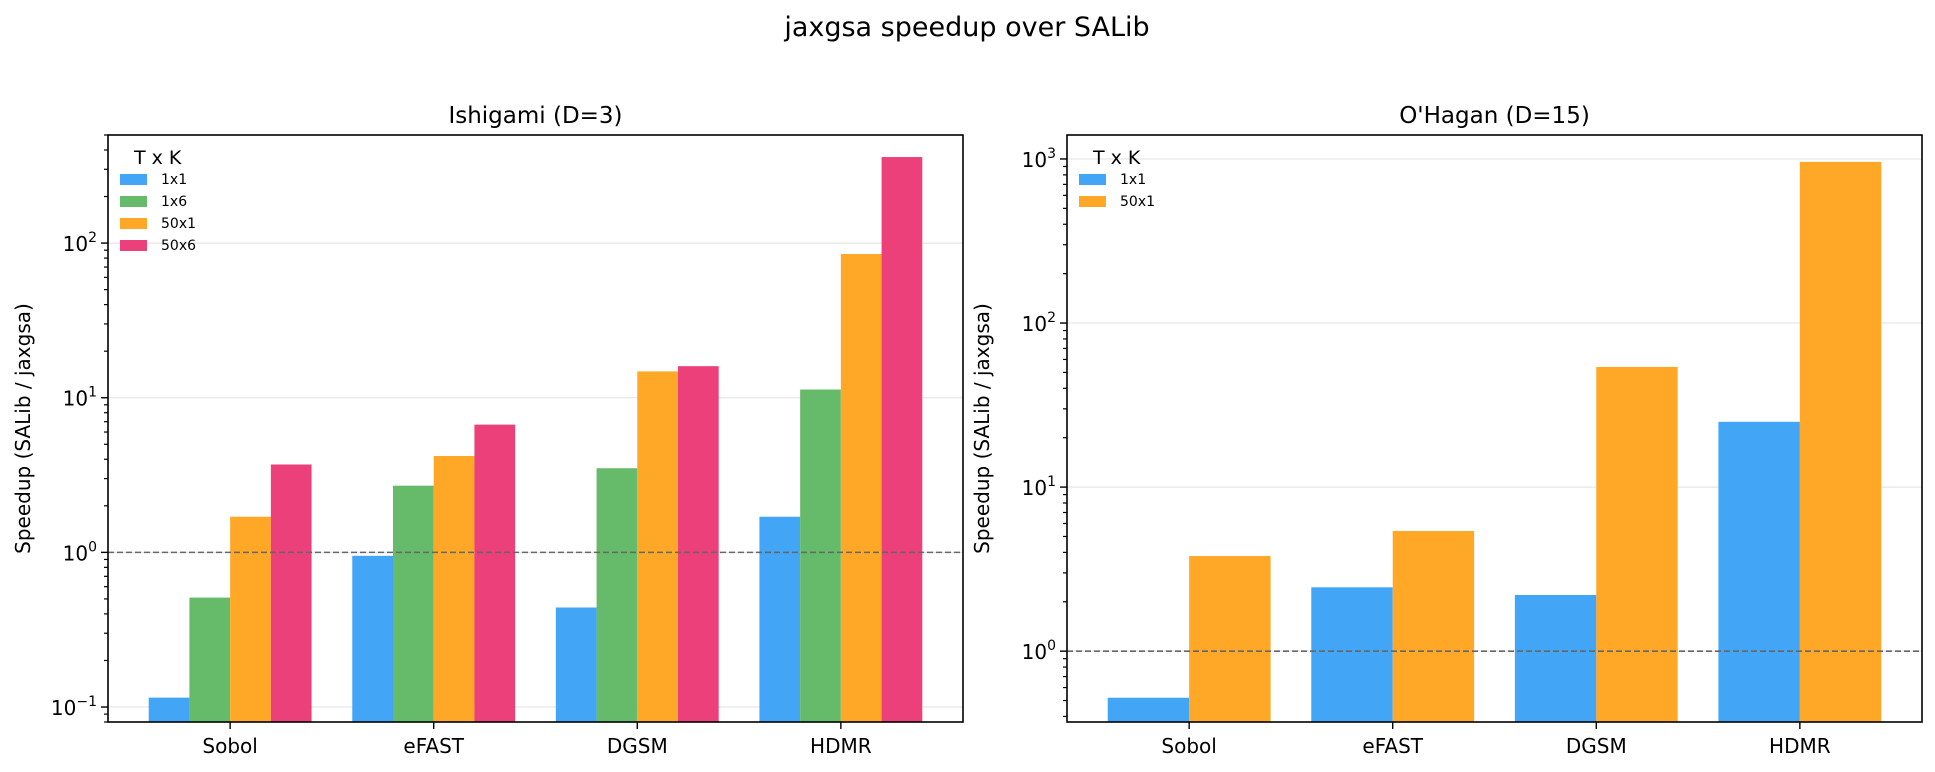 The image size is (1935, 772). Describe the element at coordinates (413, 603) in the screenshot. I see `bar-efast-1x6` at that location.